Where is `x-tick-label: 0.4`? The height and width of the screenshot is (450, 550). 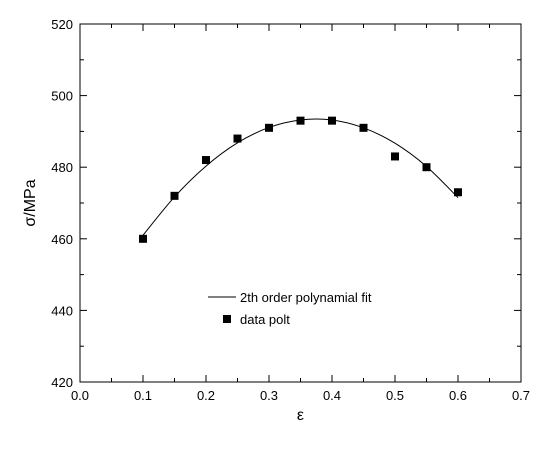 x-tick-label: 0.4 is located at coordinates (332, 395).